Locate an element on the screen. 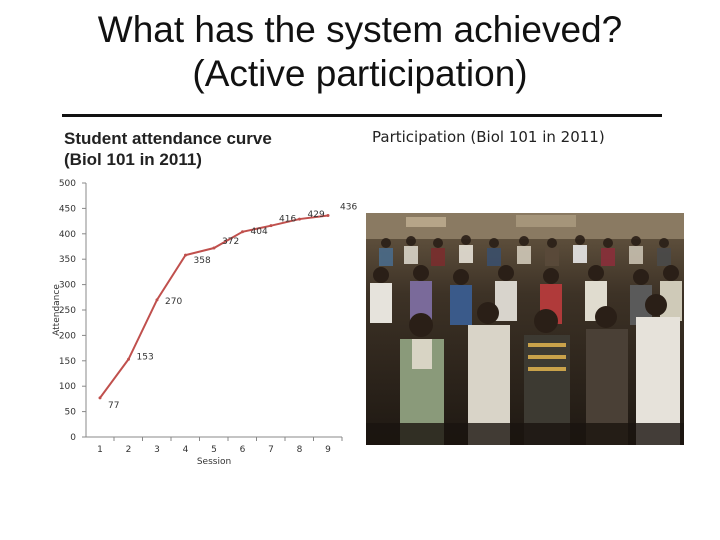 This screenshot has width=720, height=540. y-tick-label: 300 is located at coordinates (67, 286).